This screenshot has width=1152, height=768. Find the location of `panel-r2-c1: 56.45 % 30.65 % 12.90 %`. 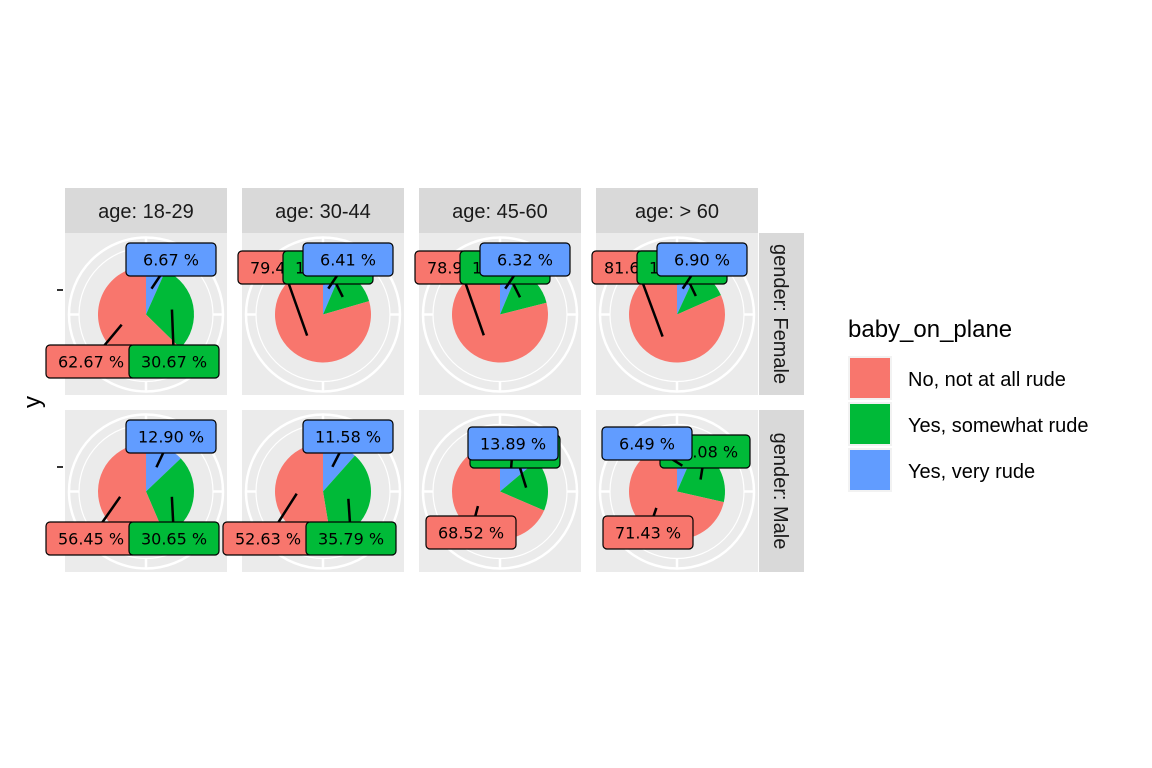

panel-r2-c1: 56.45 % 30.65 % 12.90 % is located at coordinates (136, 491).